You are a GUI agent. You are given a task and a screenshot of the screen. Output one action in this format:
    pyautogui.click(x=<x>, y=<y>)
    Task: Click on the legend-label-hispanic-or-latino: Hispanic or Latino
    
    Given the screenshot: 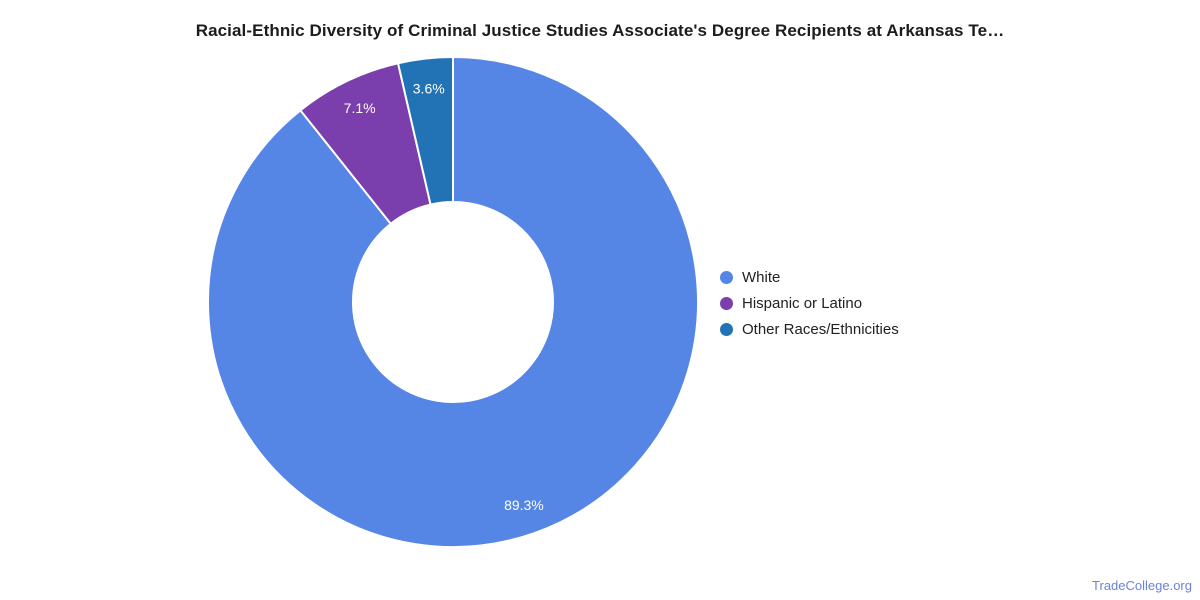 What is the action you would take?
    pyautogui.click(x=802, y=303)
    